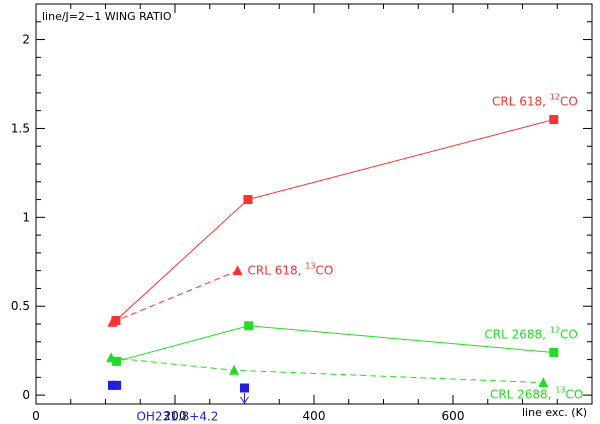  I want to click on series-label: OH231.8+4.2, so click(177, 416).